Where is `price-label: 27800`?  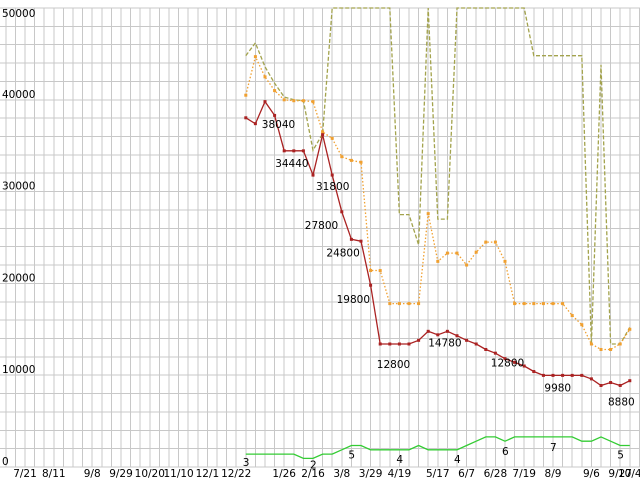
price-label: 27800 is located at coordinates (321, 226).